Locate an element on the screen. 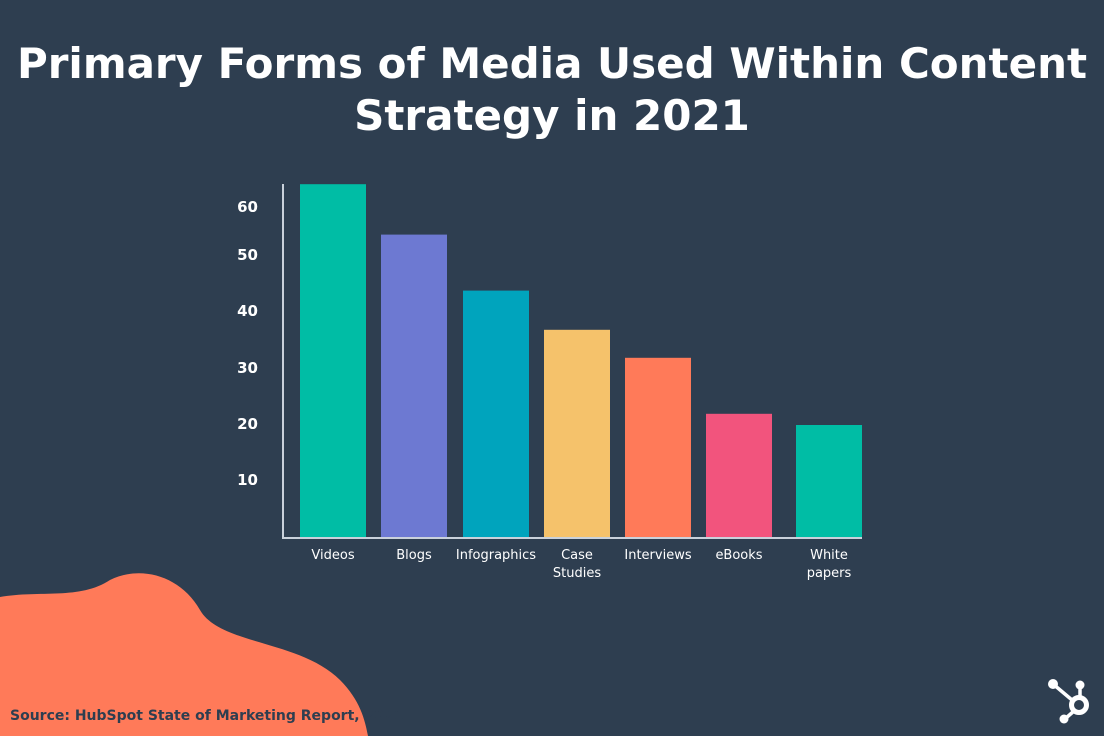 The image size is (1104, 736). bar-interviews is located at coordinates (658, 447).